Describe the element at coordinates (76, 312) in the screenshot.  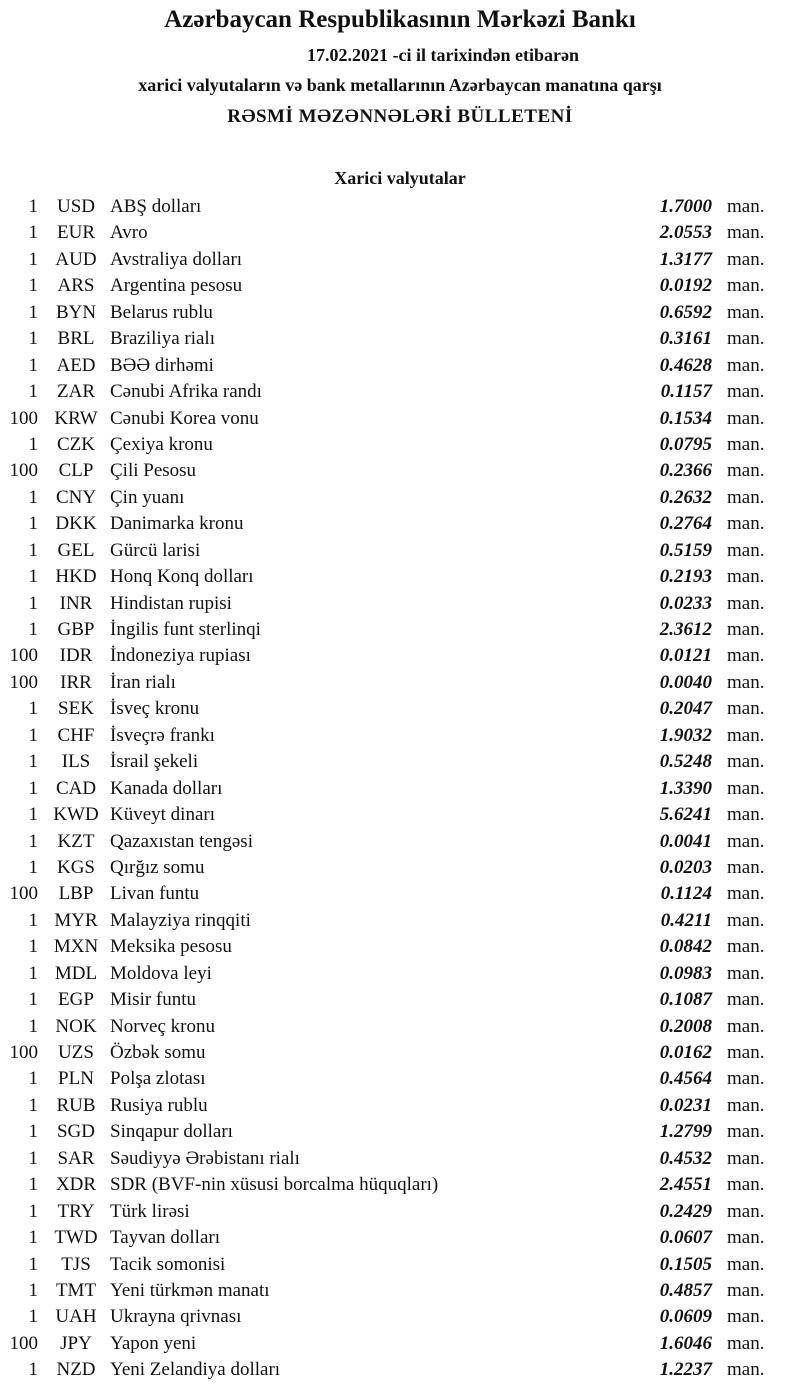
I see `currency-code: BYN` at that location.